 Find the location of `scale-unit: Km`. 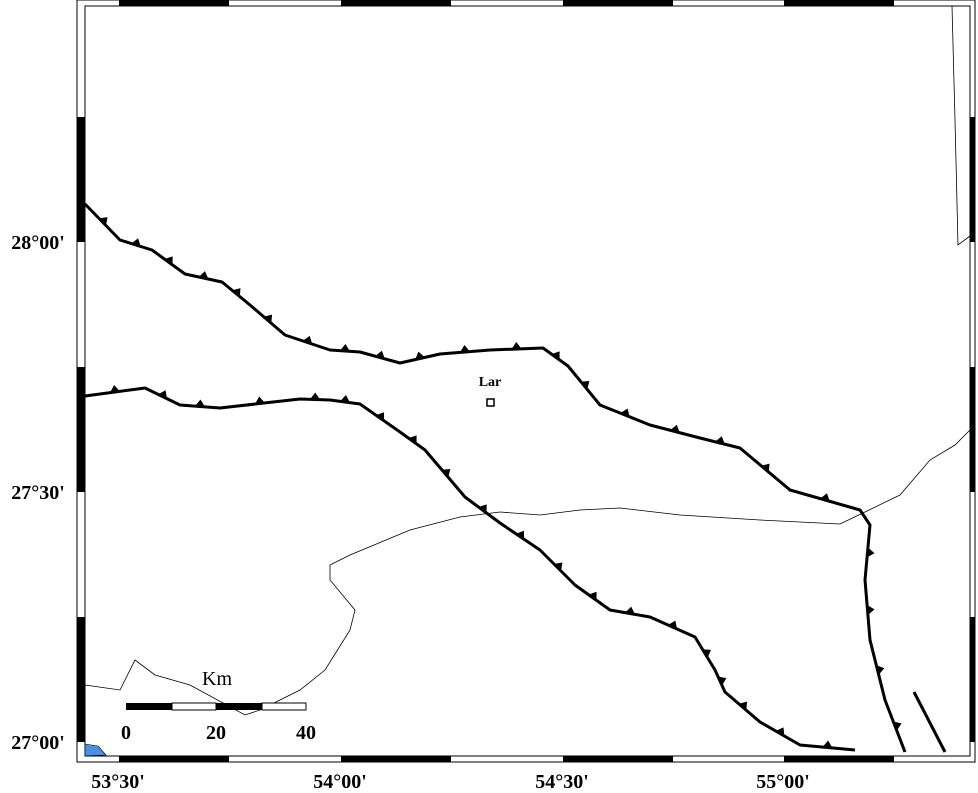

scale-unit: Km is located at coordinates (217, 679).